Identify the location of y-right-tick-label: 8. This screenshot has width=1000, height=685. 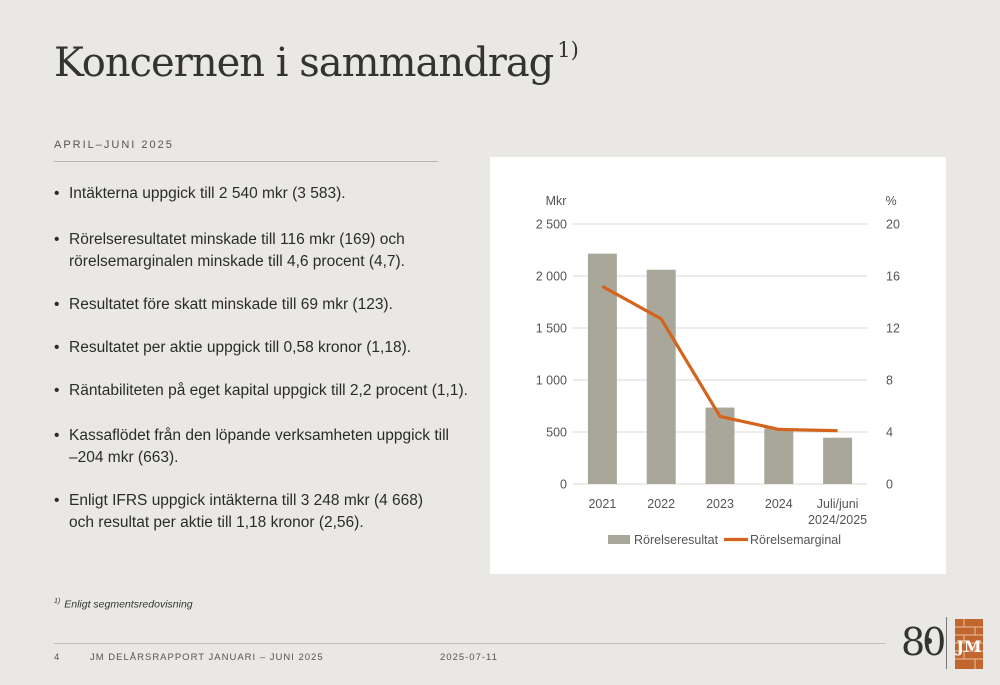
(889, 381).